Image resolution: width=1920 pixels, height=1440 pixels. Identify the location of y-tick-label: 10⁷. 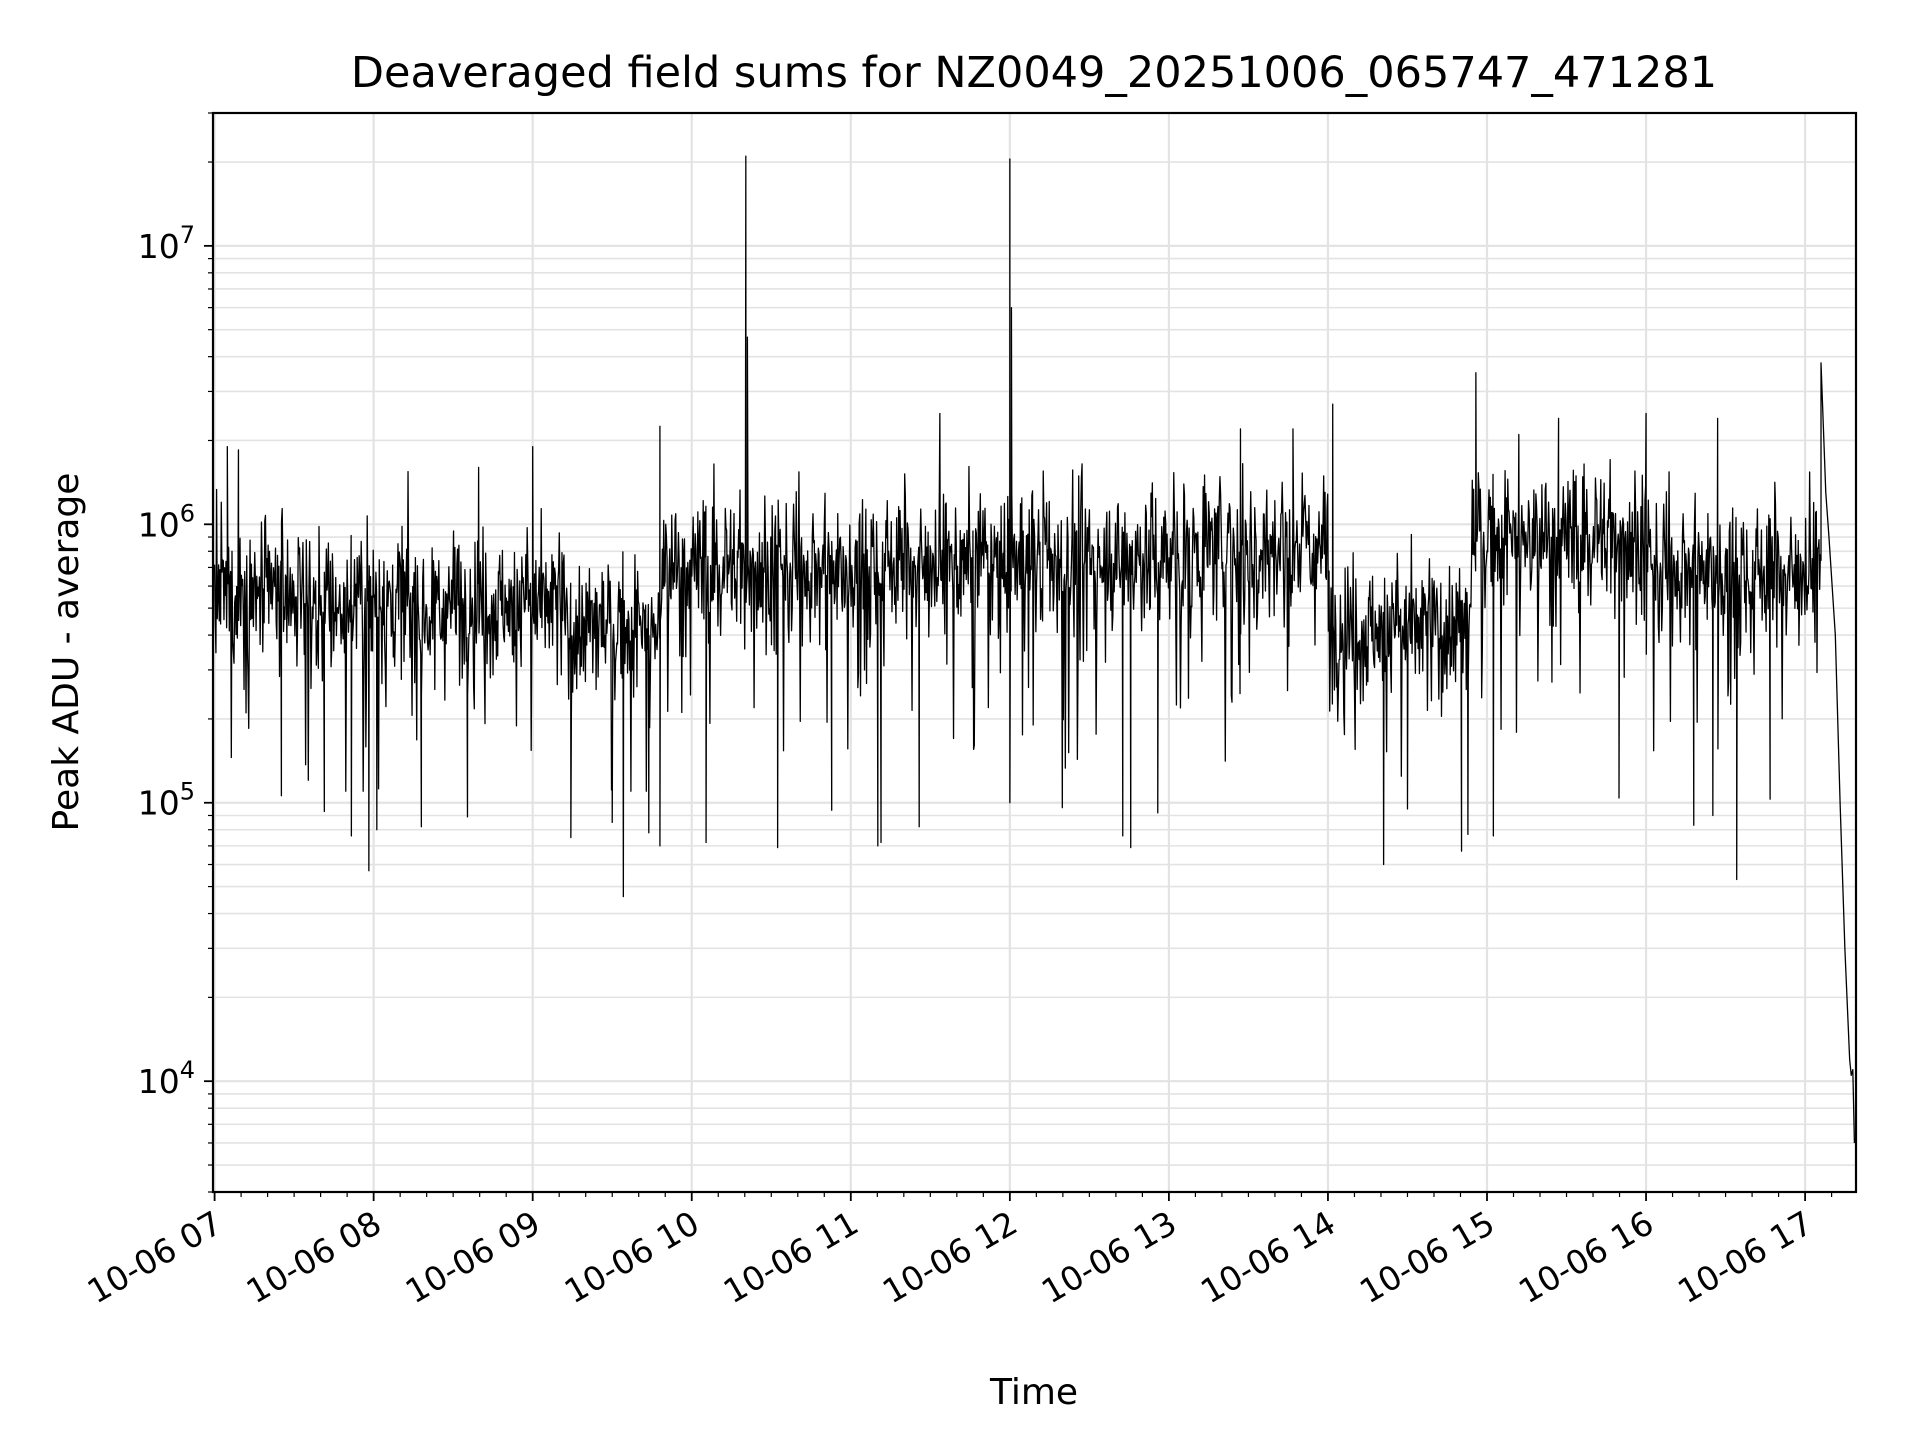
(166, 243).